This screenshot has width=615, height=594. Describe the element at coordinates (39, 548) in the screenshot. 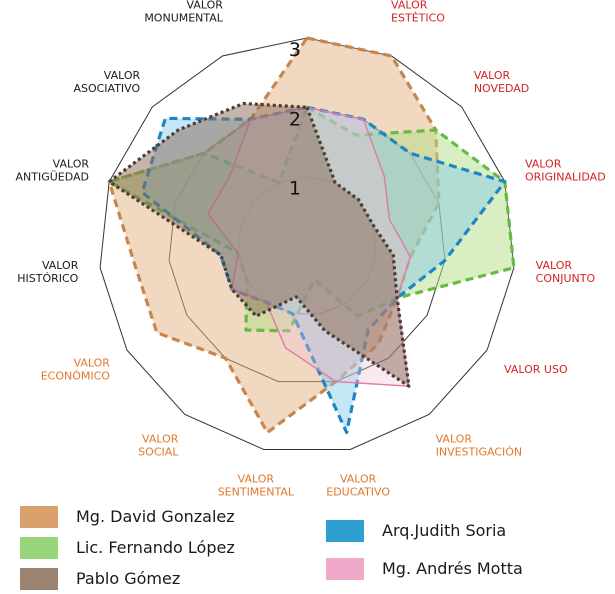

I see `legend-swatch-fernando-lopez` at that location.